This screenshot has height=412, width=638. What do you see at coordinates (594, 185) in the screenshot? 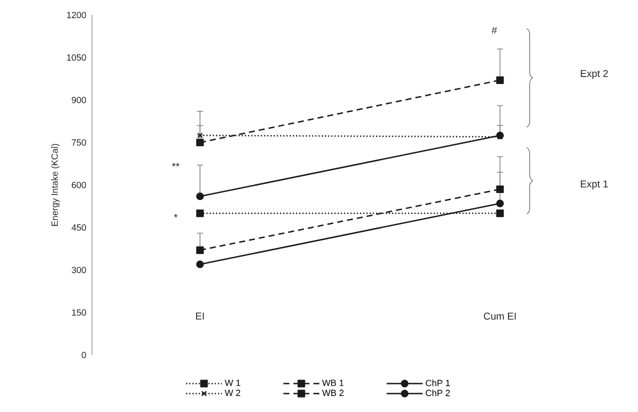
I see `annotation: Expt 1` at bounding box center [594, 185].